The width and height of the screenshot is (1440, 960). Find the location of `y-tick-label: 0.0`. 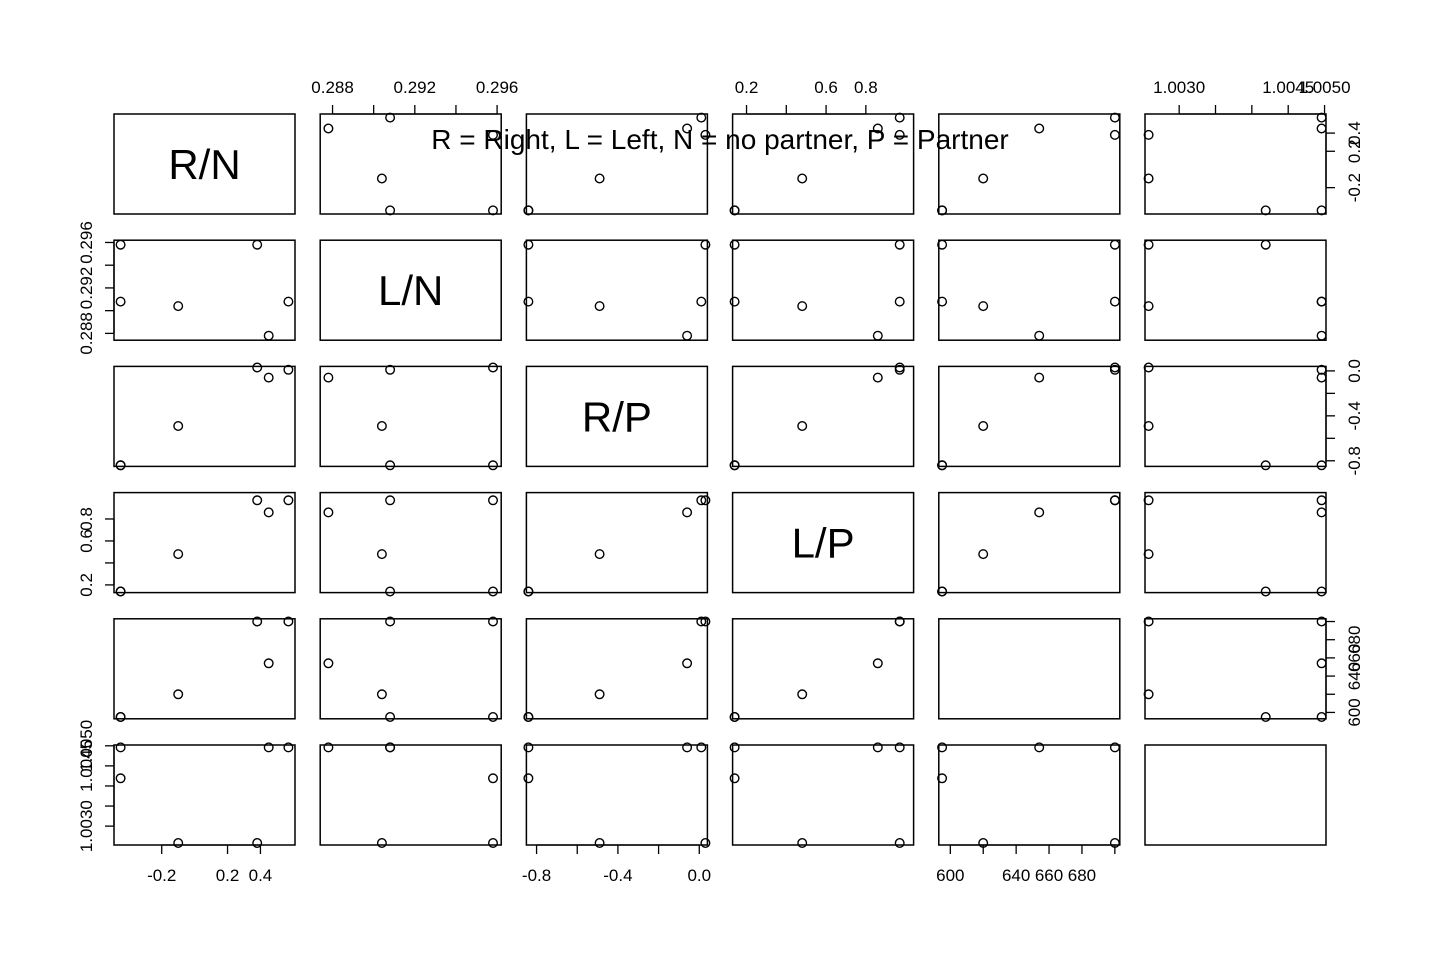

y-tick-label: 0.0 is located at coordinates (1354, 371).